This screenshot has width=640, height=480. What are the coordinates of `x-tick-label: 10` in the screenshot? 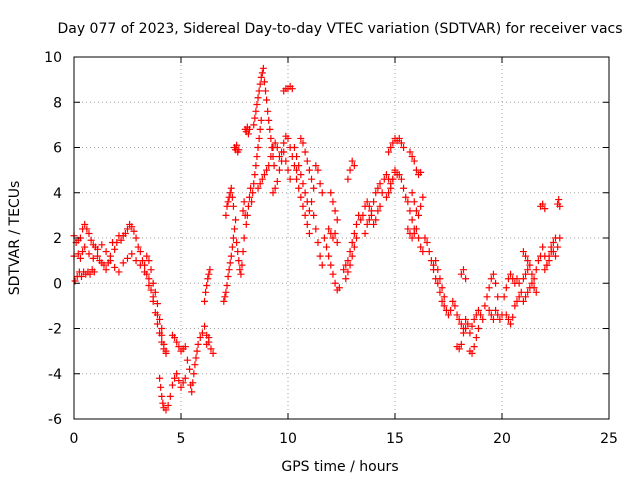 It's located at (288, 439).